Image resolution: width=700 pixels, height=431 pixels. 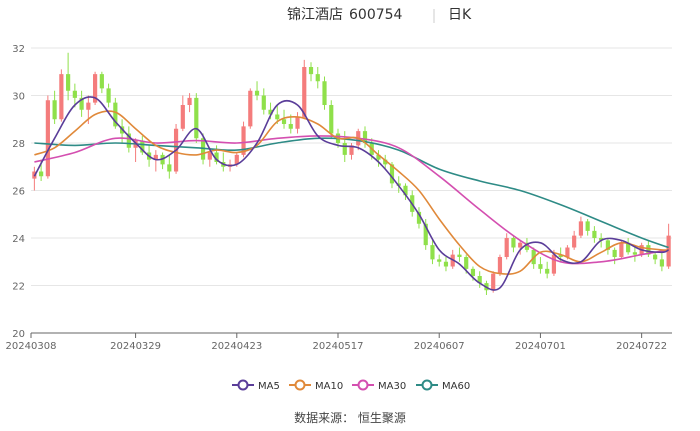 I want to click on x-tick-label: 20240607, so click(x=439, y=346).